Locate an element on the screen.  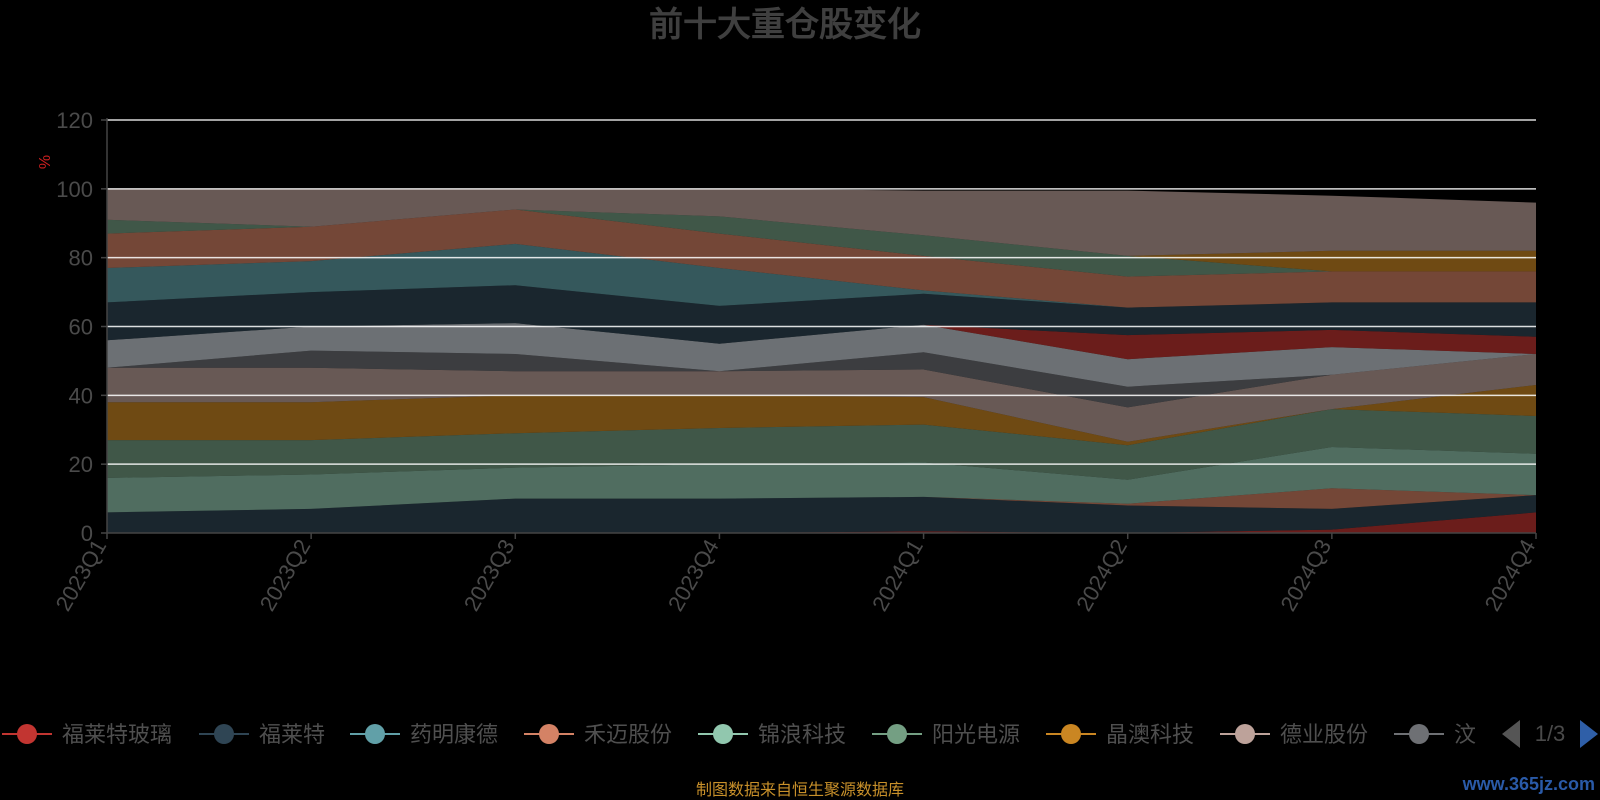
legend-item: 禾迈股份 is located at coordinates (598, 735).